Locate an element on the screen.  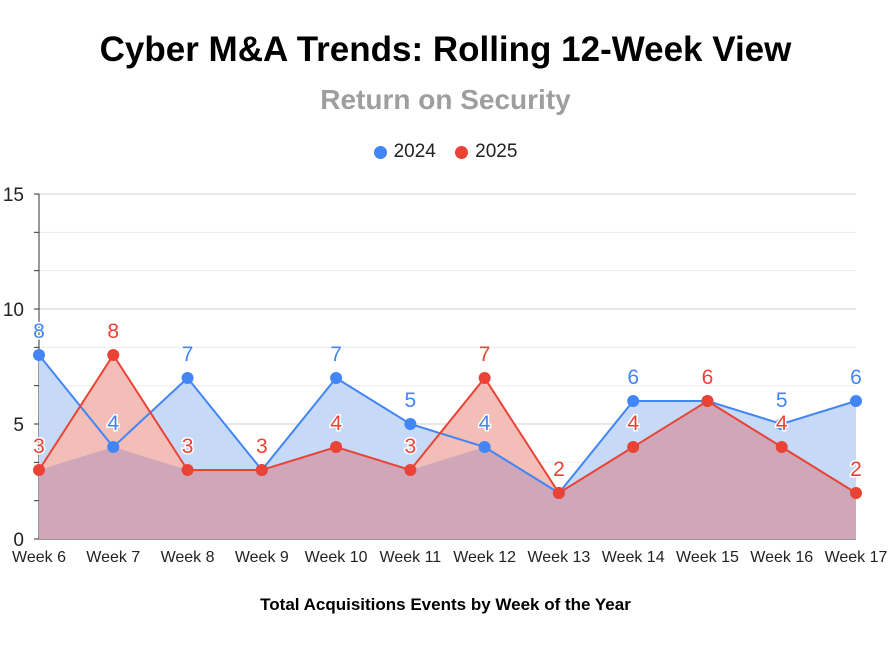
data-label-2024: 3 is located at coordinates (262, 446).